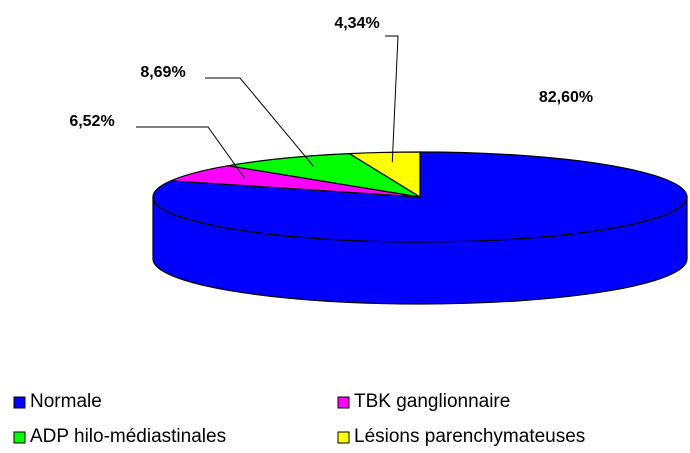  Describe the element at coordinates (356, 23) in the screenshot. I see `data-label: 4,34%` at that location.